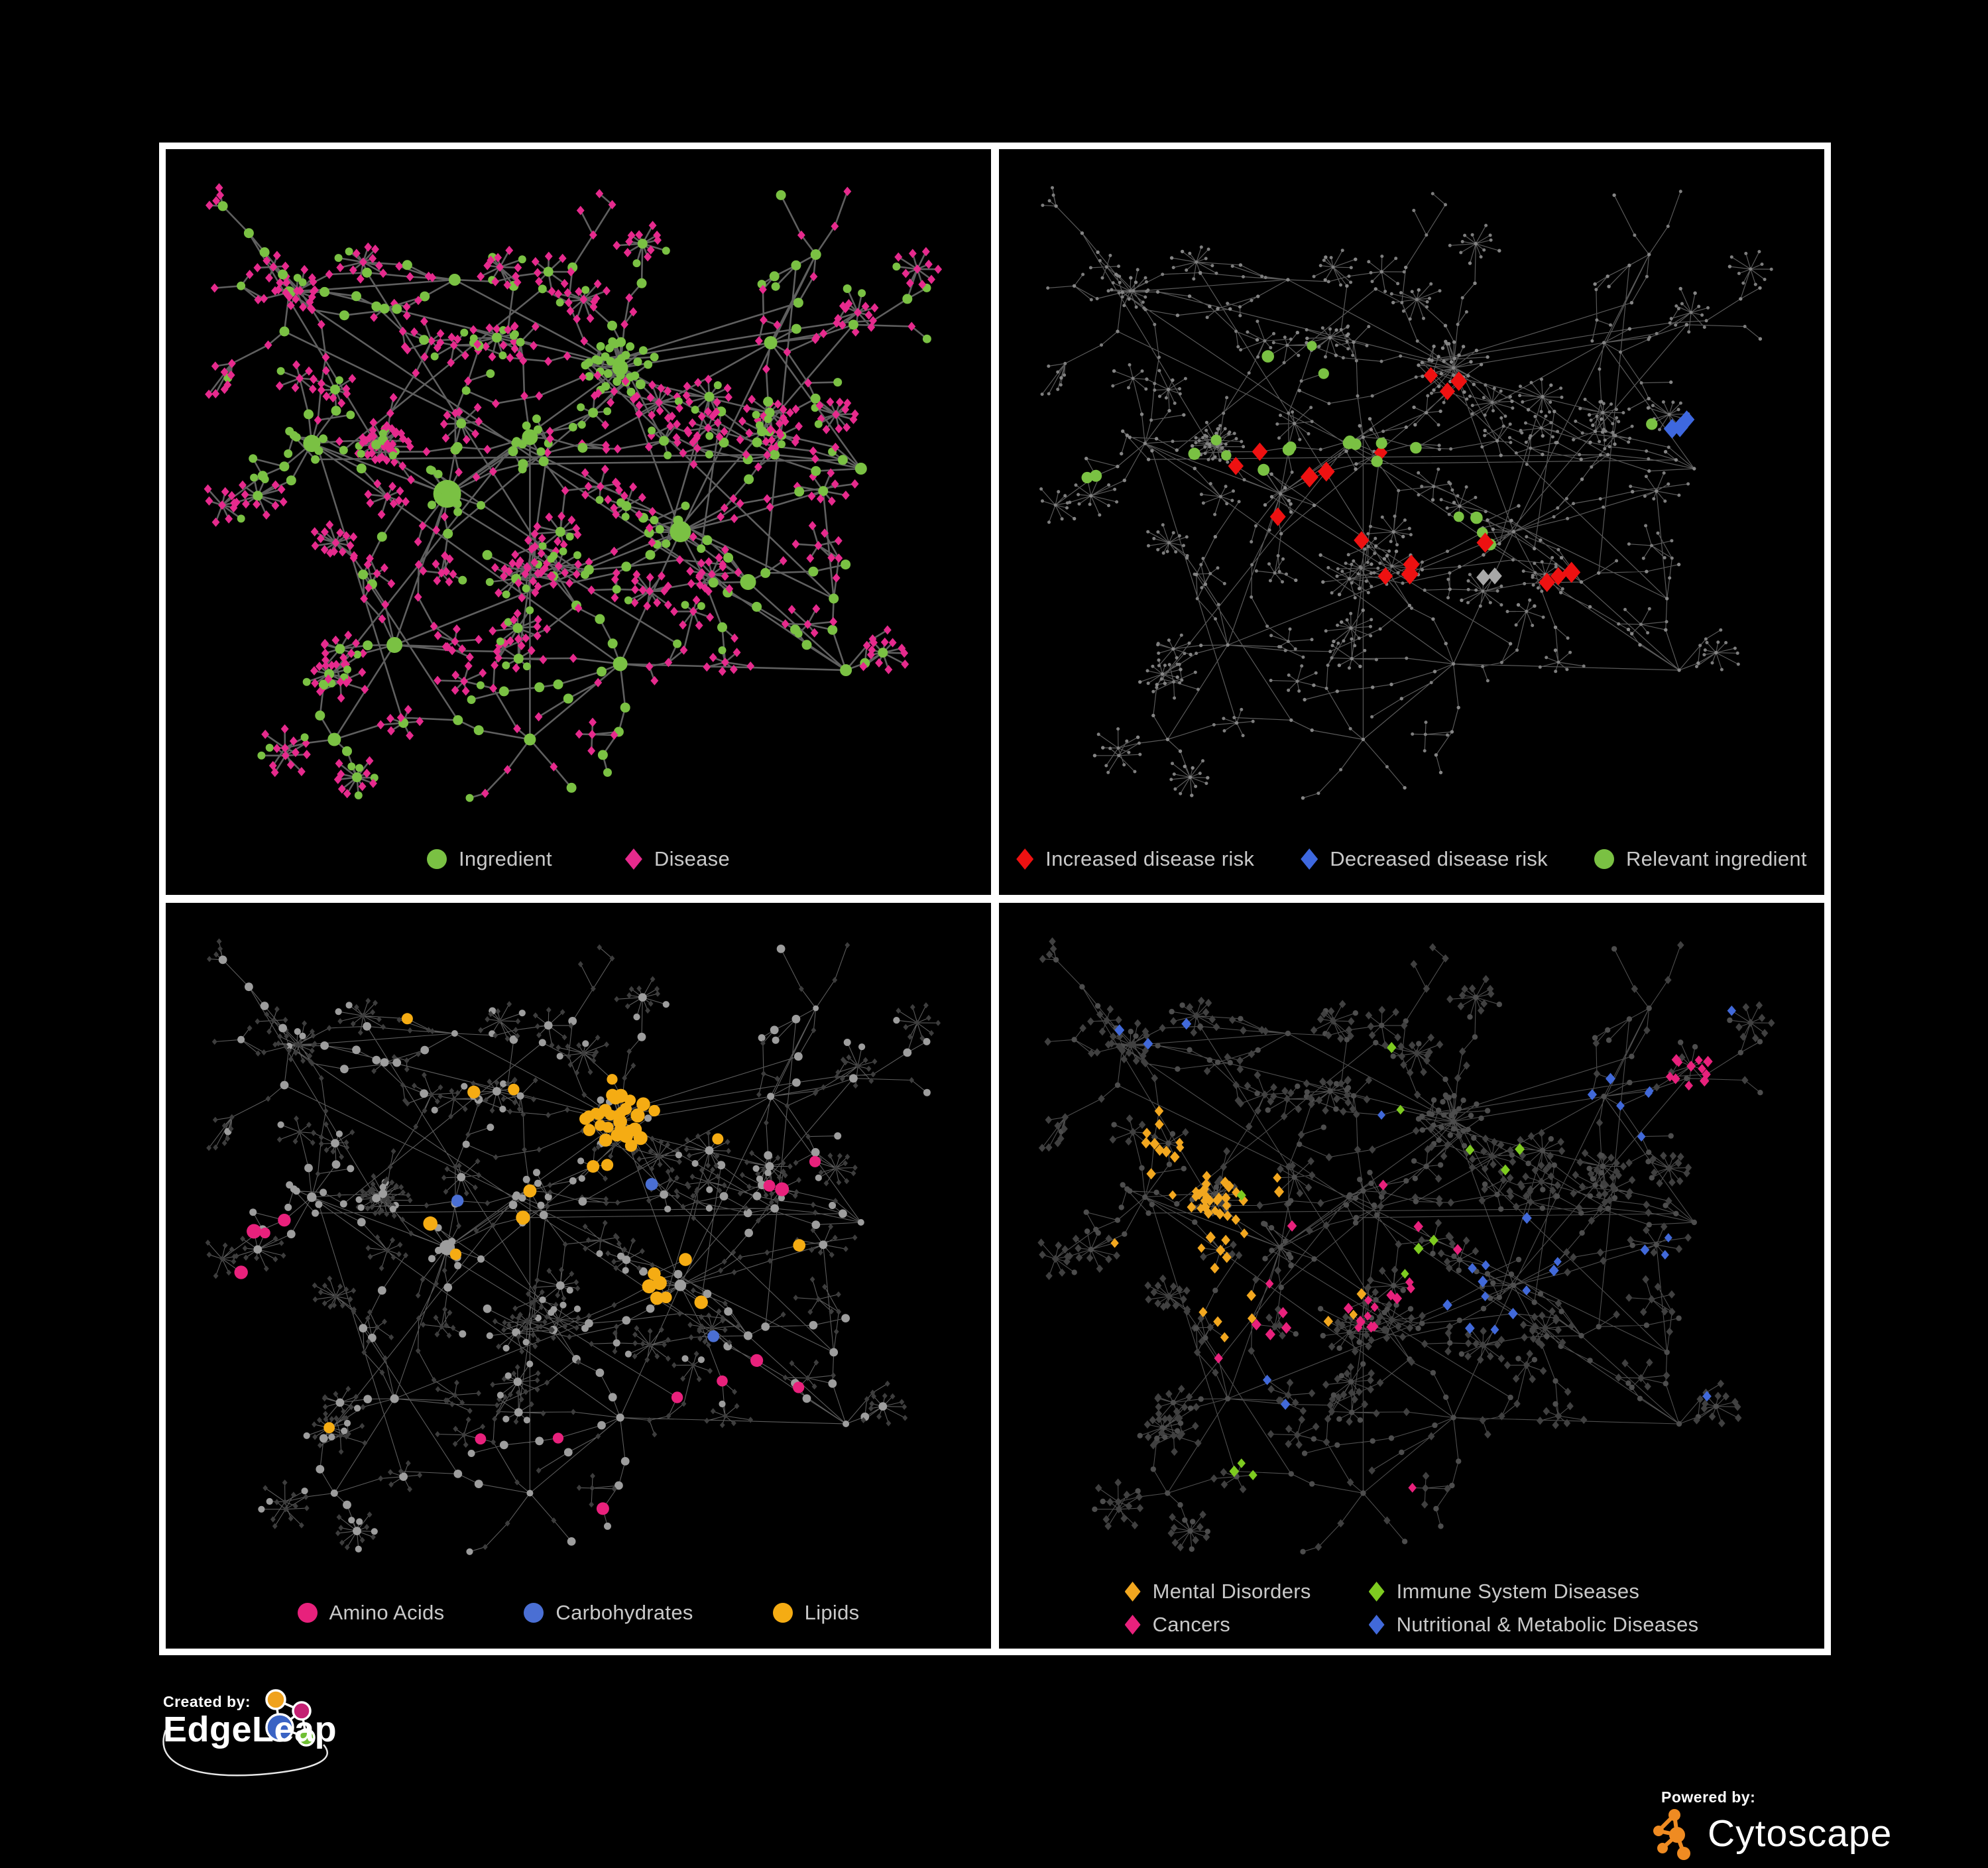  Describe the element at coordinates (1406, 1245) in the screenshot. I see `network-graph-disease-categories` at that location.